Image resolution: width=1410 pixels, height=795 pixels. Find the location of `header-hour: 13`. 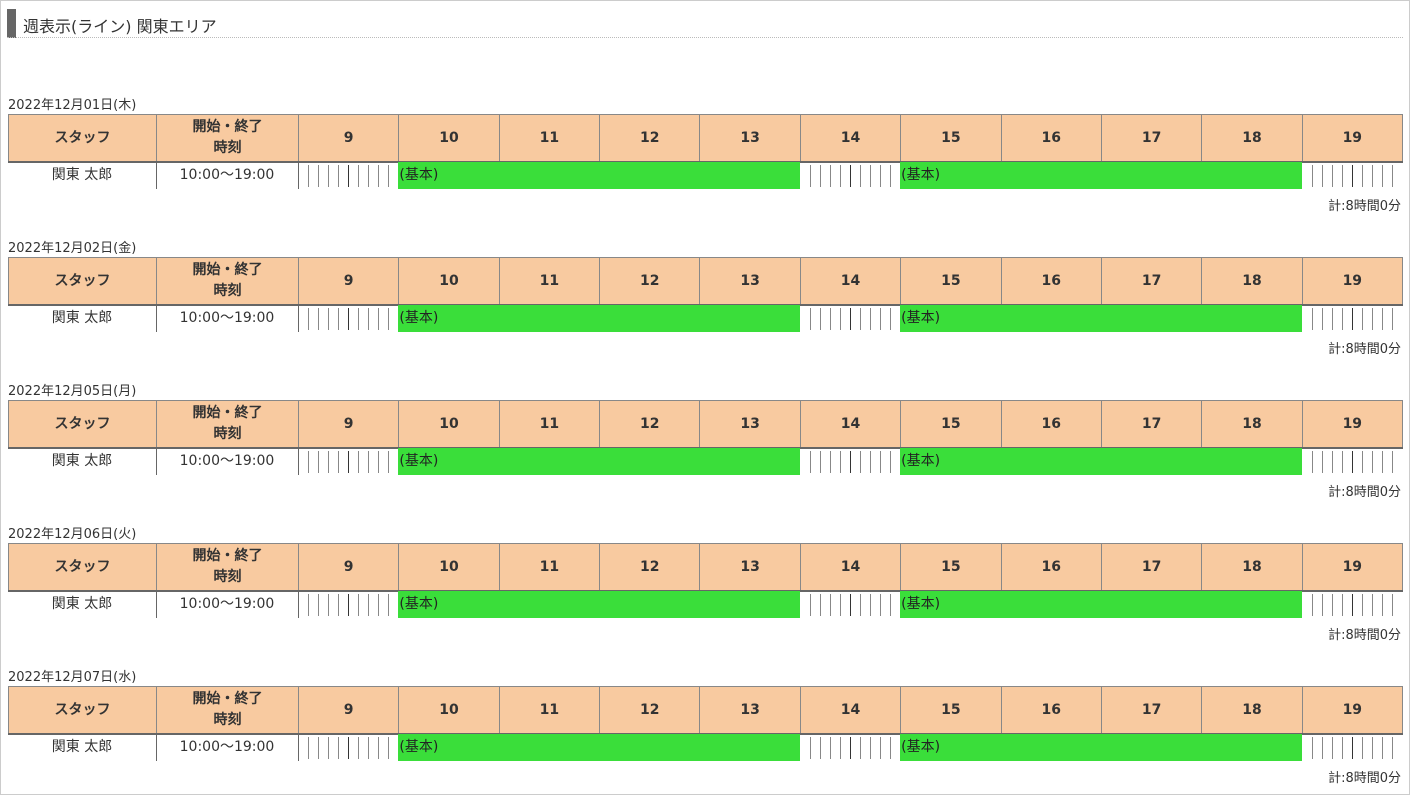

header-hour: 13 is located at coordinates (750, 424).